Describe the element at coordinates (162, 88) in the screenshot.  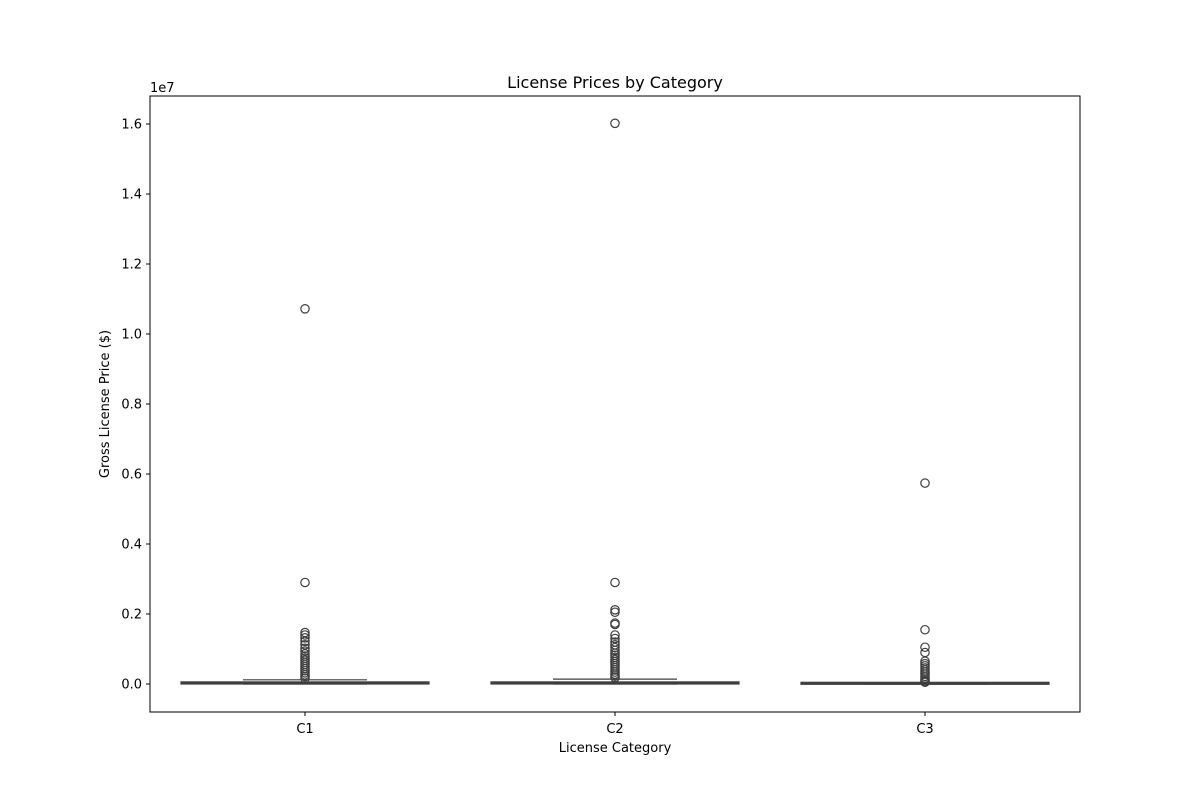
I see `y-axis-offset-label: 1e7` at that location.